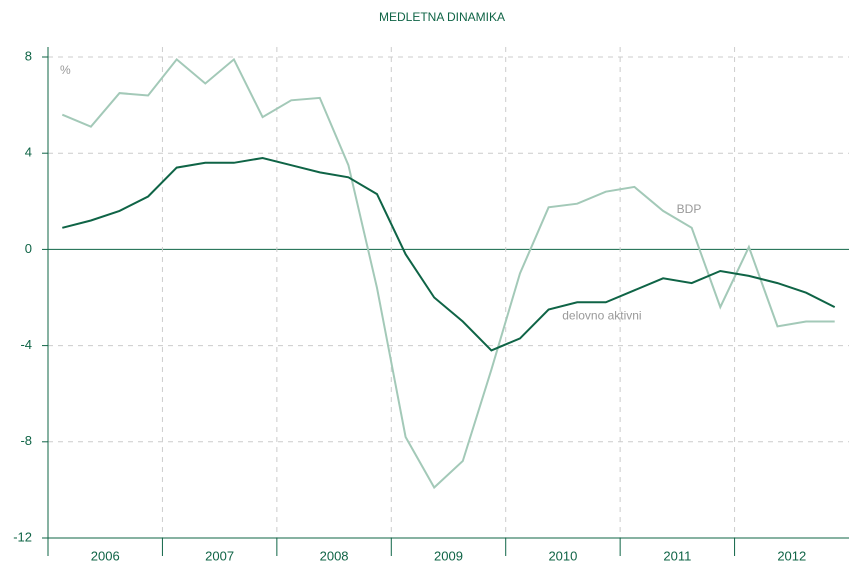  What do you see at coordinates (219, 555) in the screenshot?
I see `x-tick-label: 2007` at bounding box center [219, 555].